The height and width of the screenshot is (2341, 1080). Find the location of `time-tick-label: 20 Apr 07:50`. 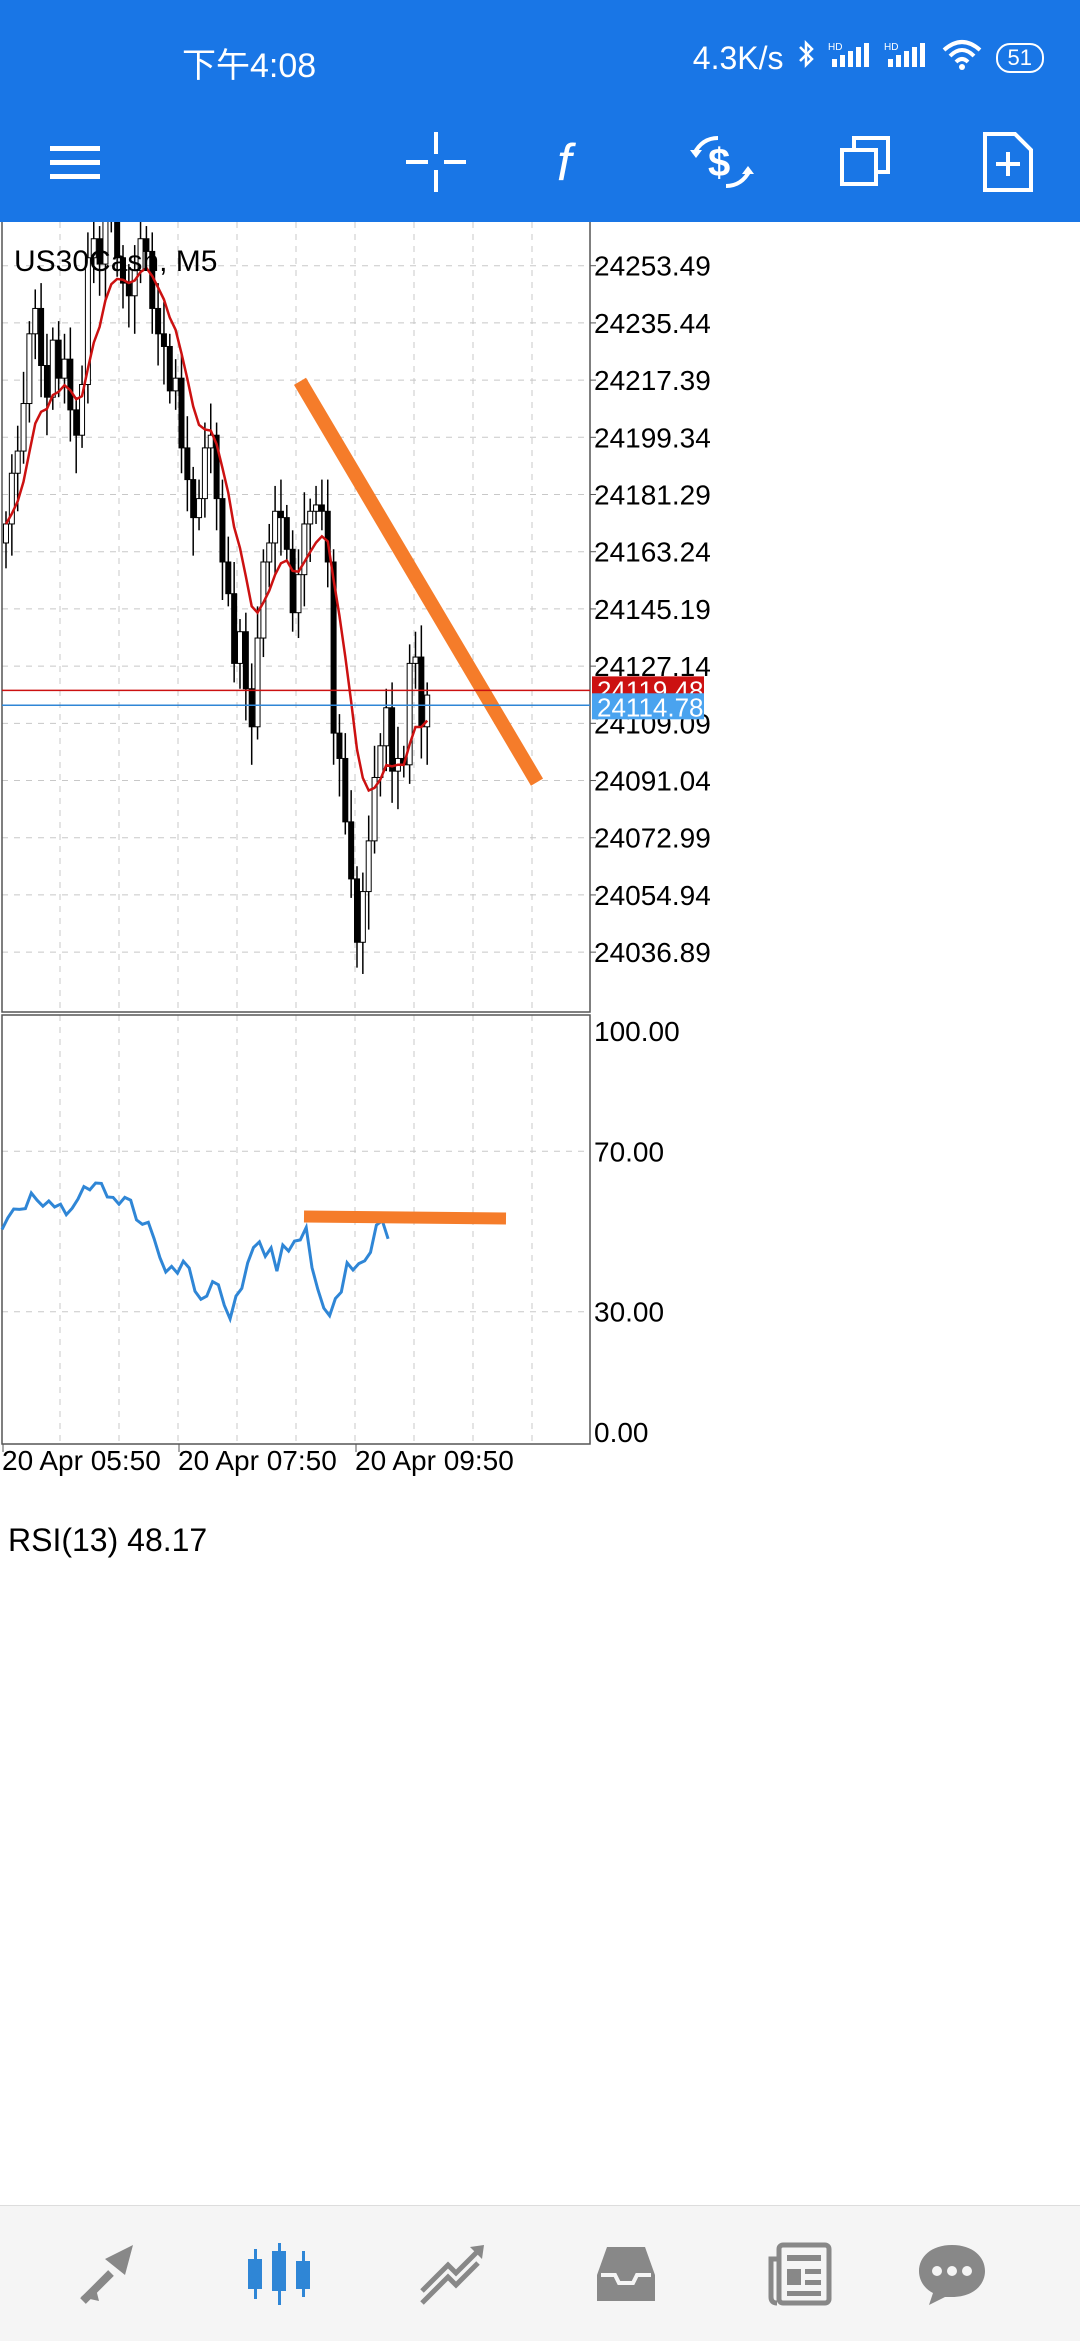

time-tick-label: 20 Apr 07:50 is located at coordinates (257, 1460).